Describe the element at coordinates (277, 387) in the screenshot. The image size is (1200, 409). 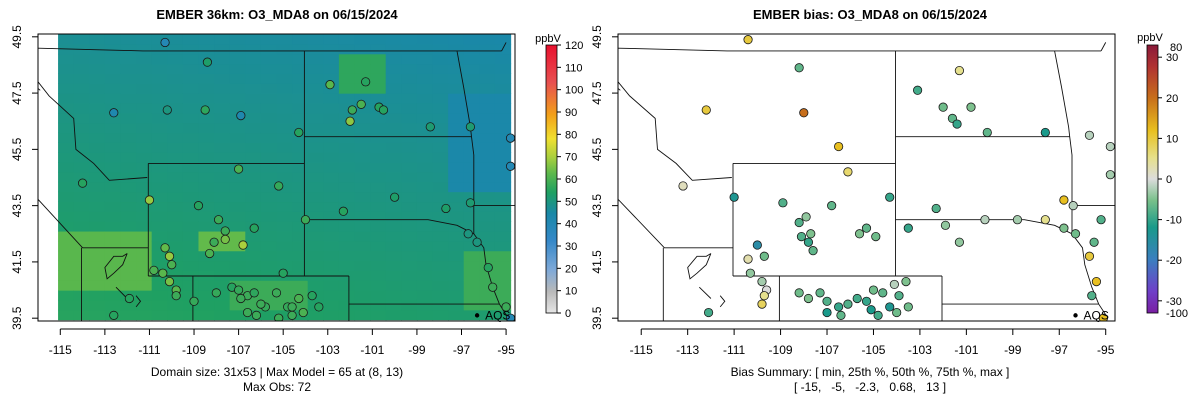
I see `caption-line-2: Max Obs: 72` at that location.